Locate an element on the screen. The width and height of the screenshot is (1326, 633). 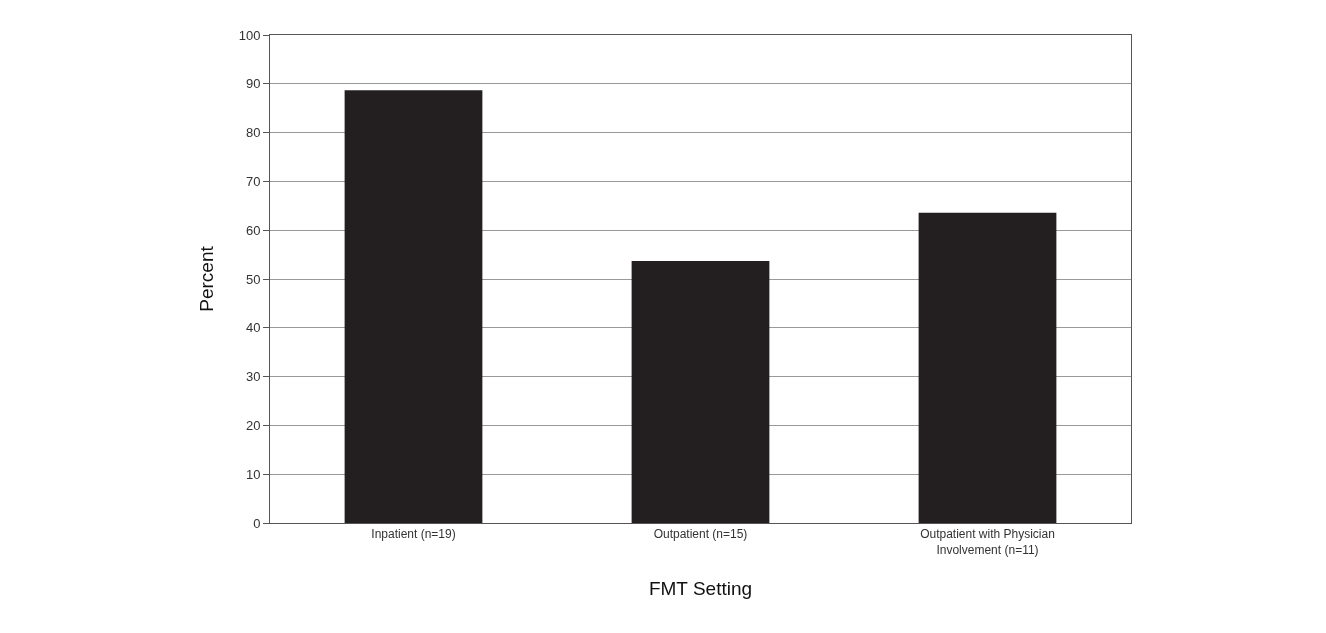
y-tick-label: 90 is located at coordinates (253, 84).